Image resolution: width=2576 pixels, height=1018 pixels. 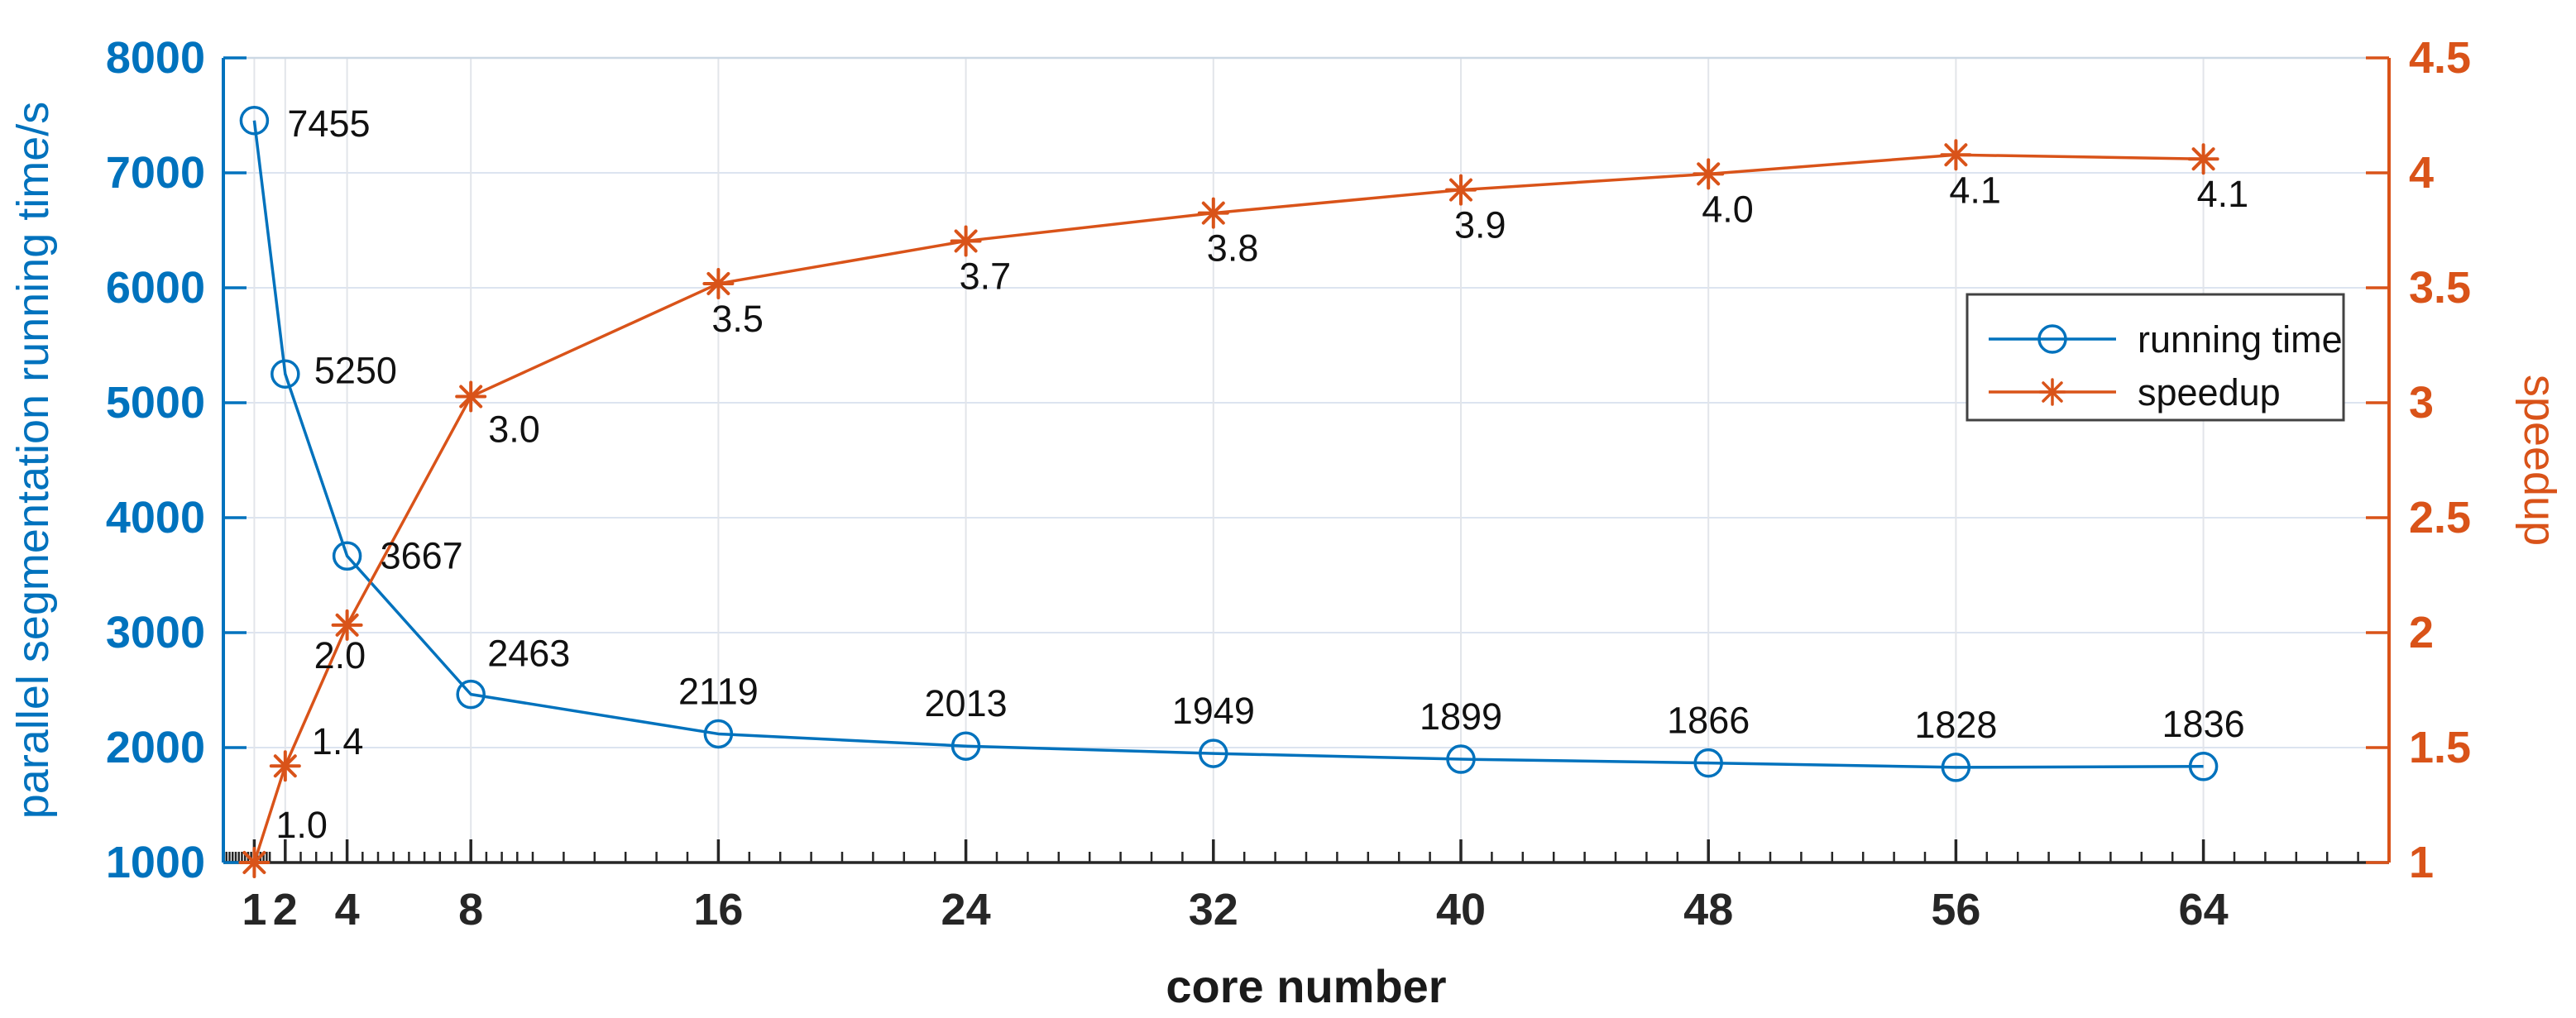 What do you see at coordinates (2440, 58) in the screenshot?
I see `right-tick-label: 4.5` at bounding box center [2440, 58].